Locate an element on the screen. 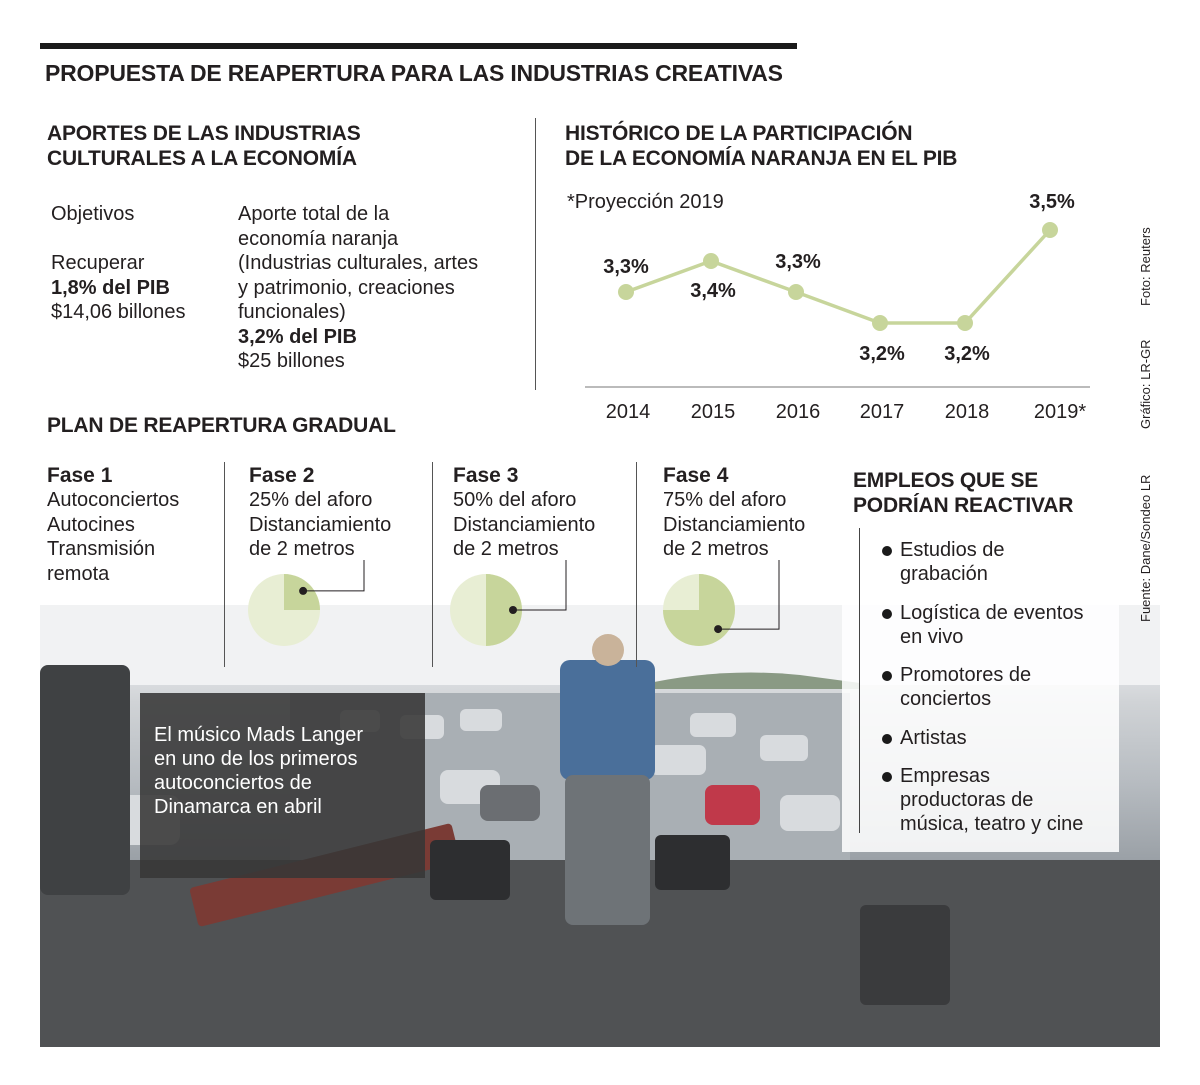 The height and width of the screenshot is (1085, 1200). empleos-title: EMPLEOS QUE SE PODRÍAN REACTIVAR is located at coordinates (963, 493).